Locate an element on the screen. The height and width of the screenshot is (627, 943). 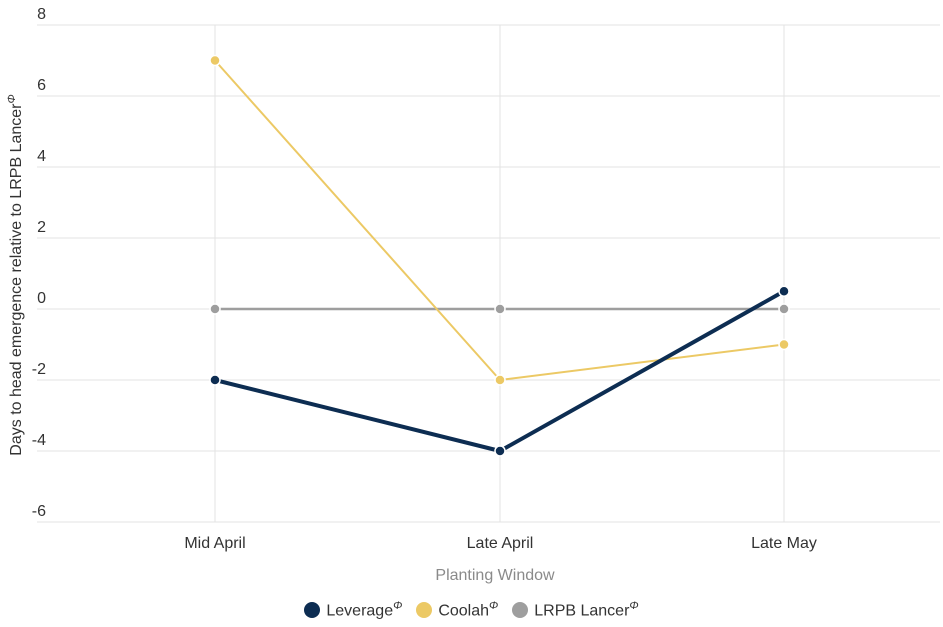
y-tick-label: 4 is located at coordinates (41, 156).